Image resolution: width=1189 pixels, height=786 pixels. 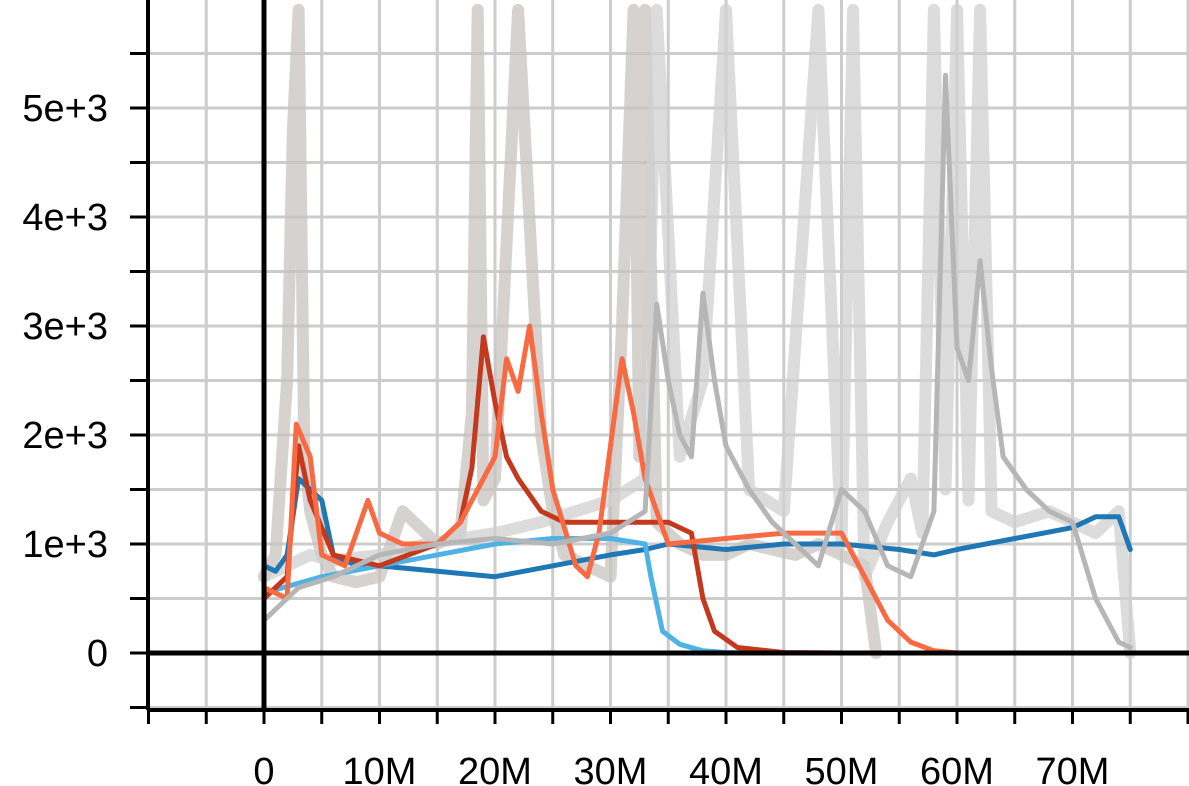 What do you see at coordinates (611, 768) in the screenshot?
I see `x-tick-label: 30M` at bounding box center [611, 768].